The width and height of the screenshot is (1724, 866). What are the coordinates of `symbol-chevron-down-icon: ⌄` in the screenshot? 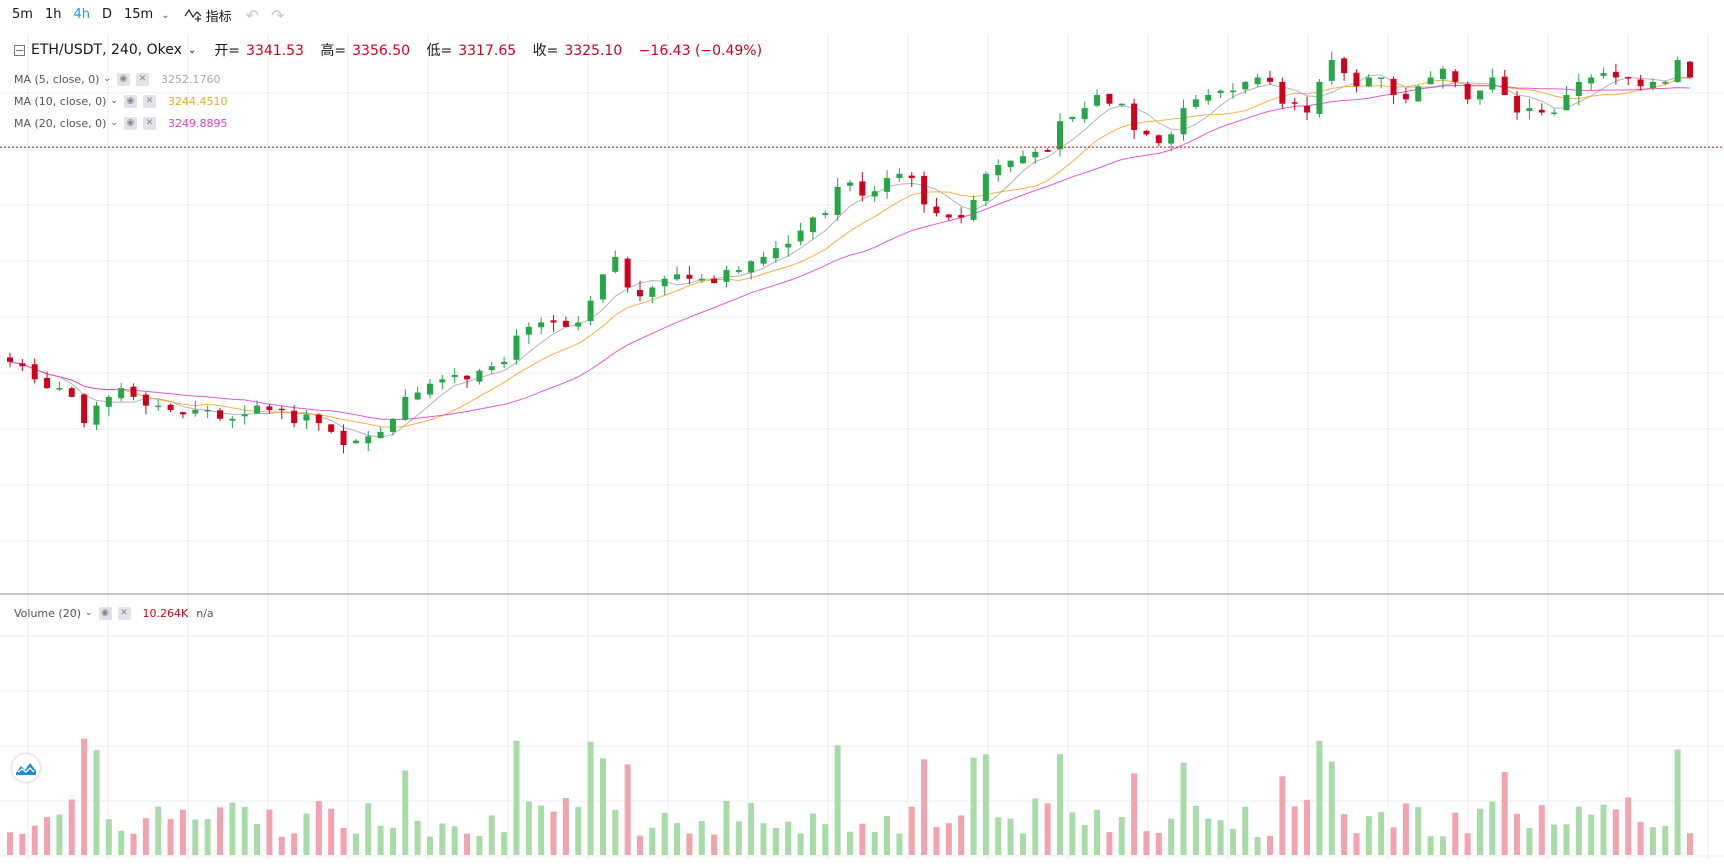 It's located at (192, 50).